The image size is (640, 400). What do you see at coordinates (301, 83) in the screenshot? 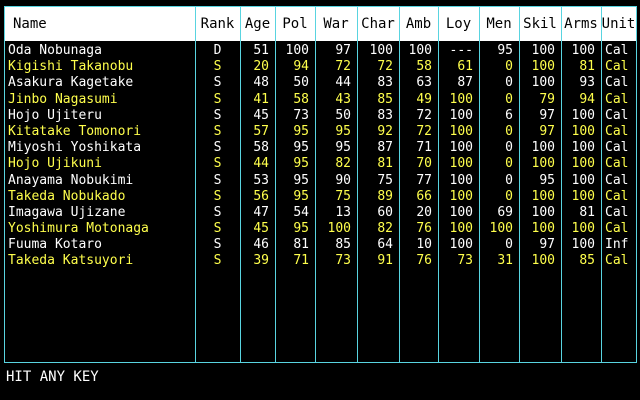
I see `cell-pol: 50` at bounding box center [301, 83].